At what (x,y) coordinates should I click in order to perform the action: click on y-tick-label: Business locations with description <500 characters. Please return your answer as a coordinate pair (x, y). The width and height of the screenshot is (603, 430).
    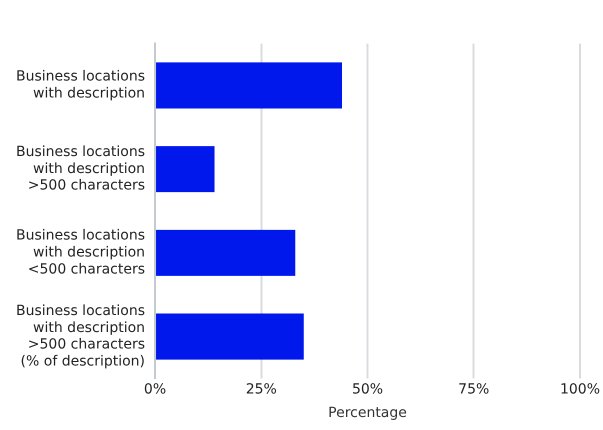
    Looking at the image, I should click on (81, 253).